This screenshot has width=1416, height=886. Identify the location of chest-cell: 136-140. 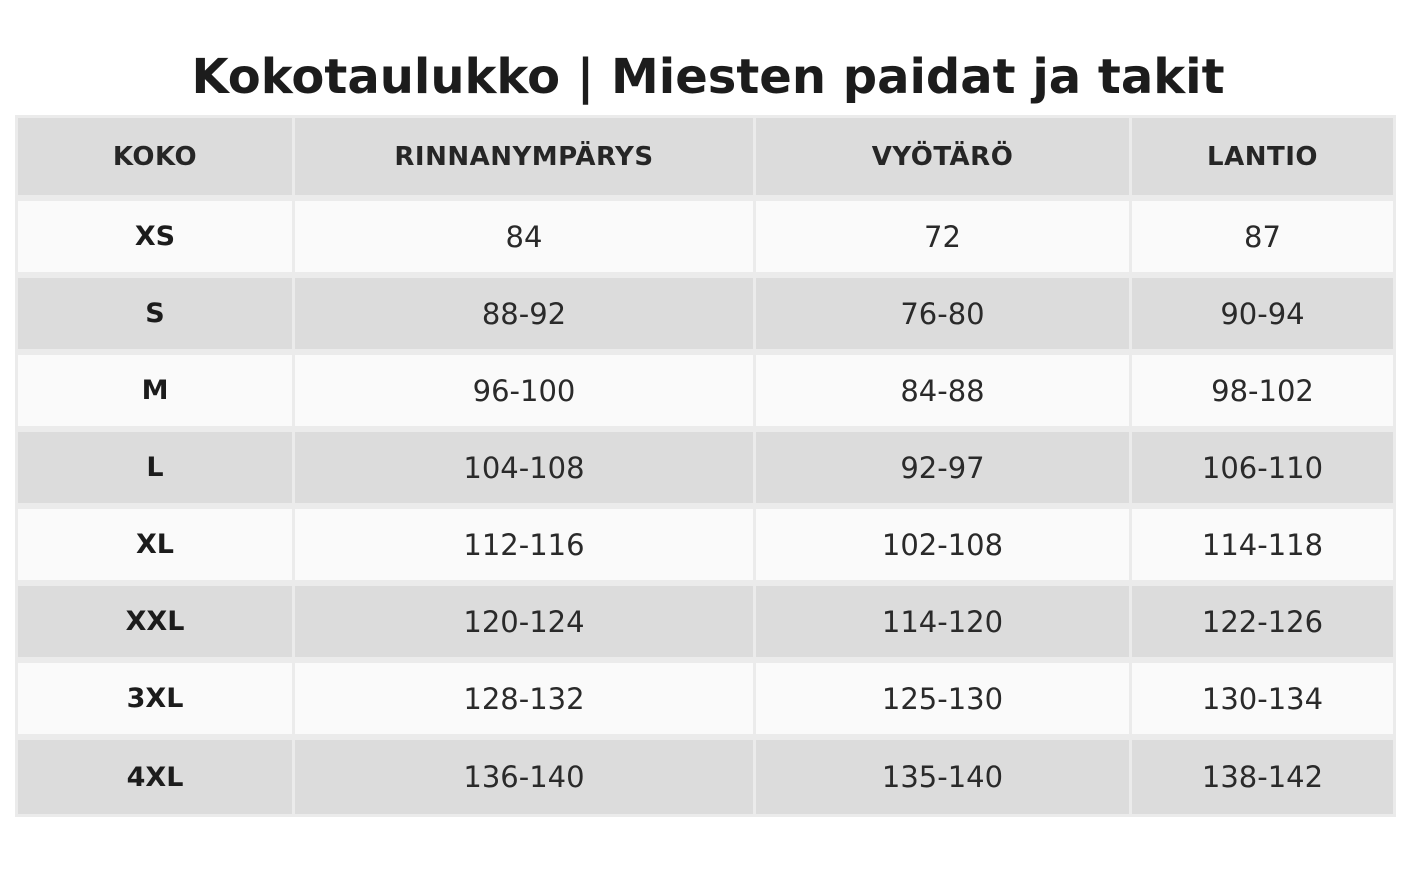
(525, 778).